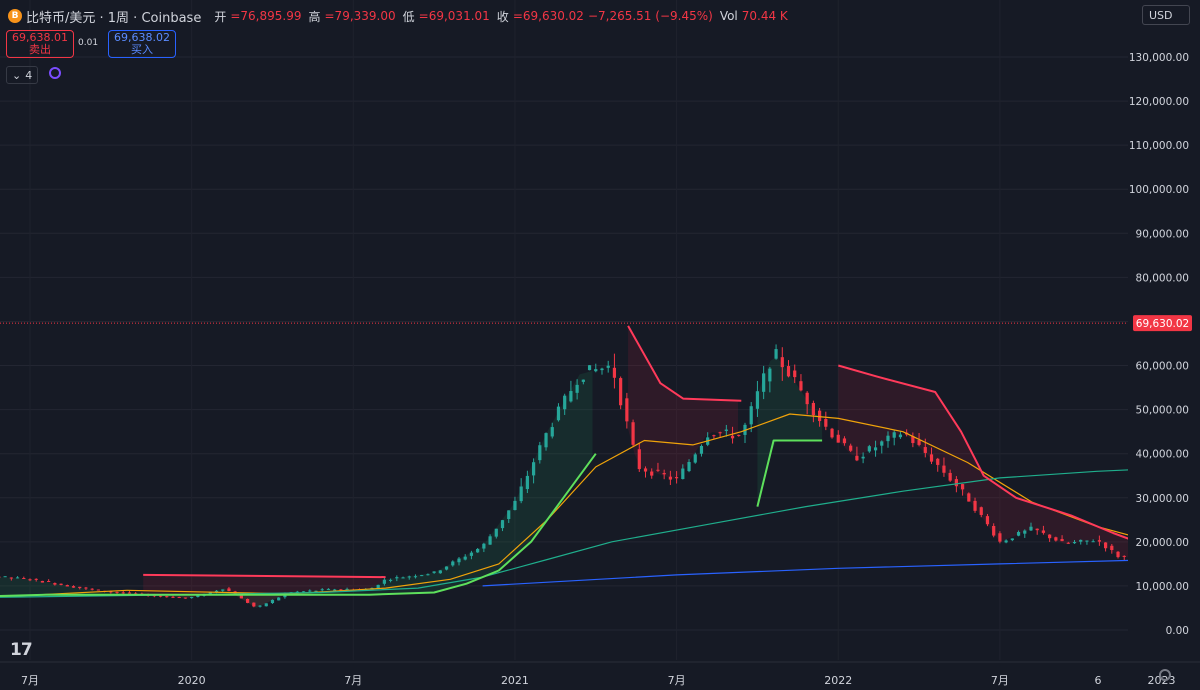 The height and width of the screenshot is (690, 1200). What do you see at coordinates (564, 323) in the screenshot?
I see `overlays` at bounding box center [564, 323].